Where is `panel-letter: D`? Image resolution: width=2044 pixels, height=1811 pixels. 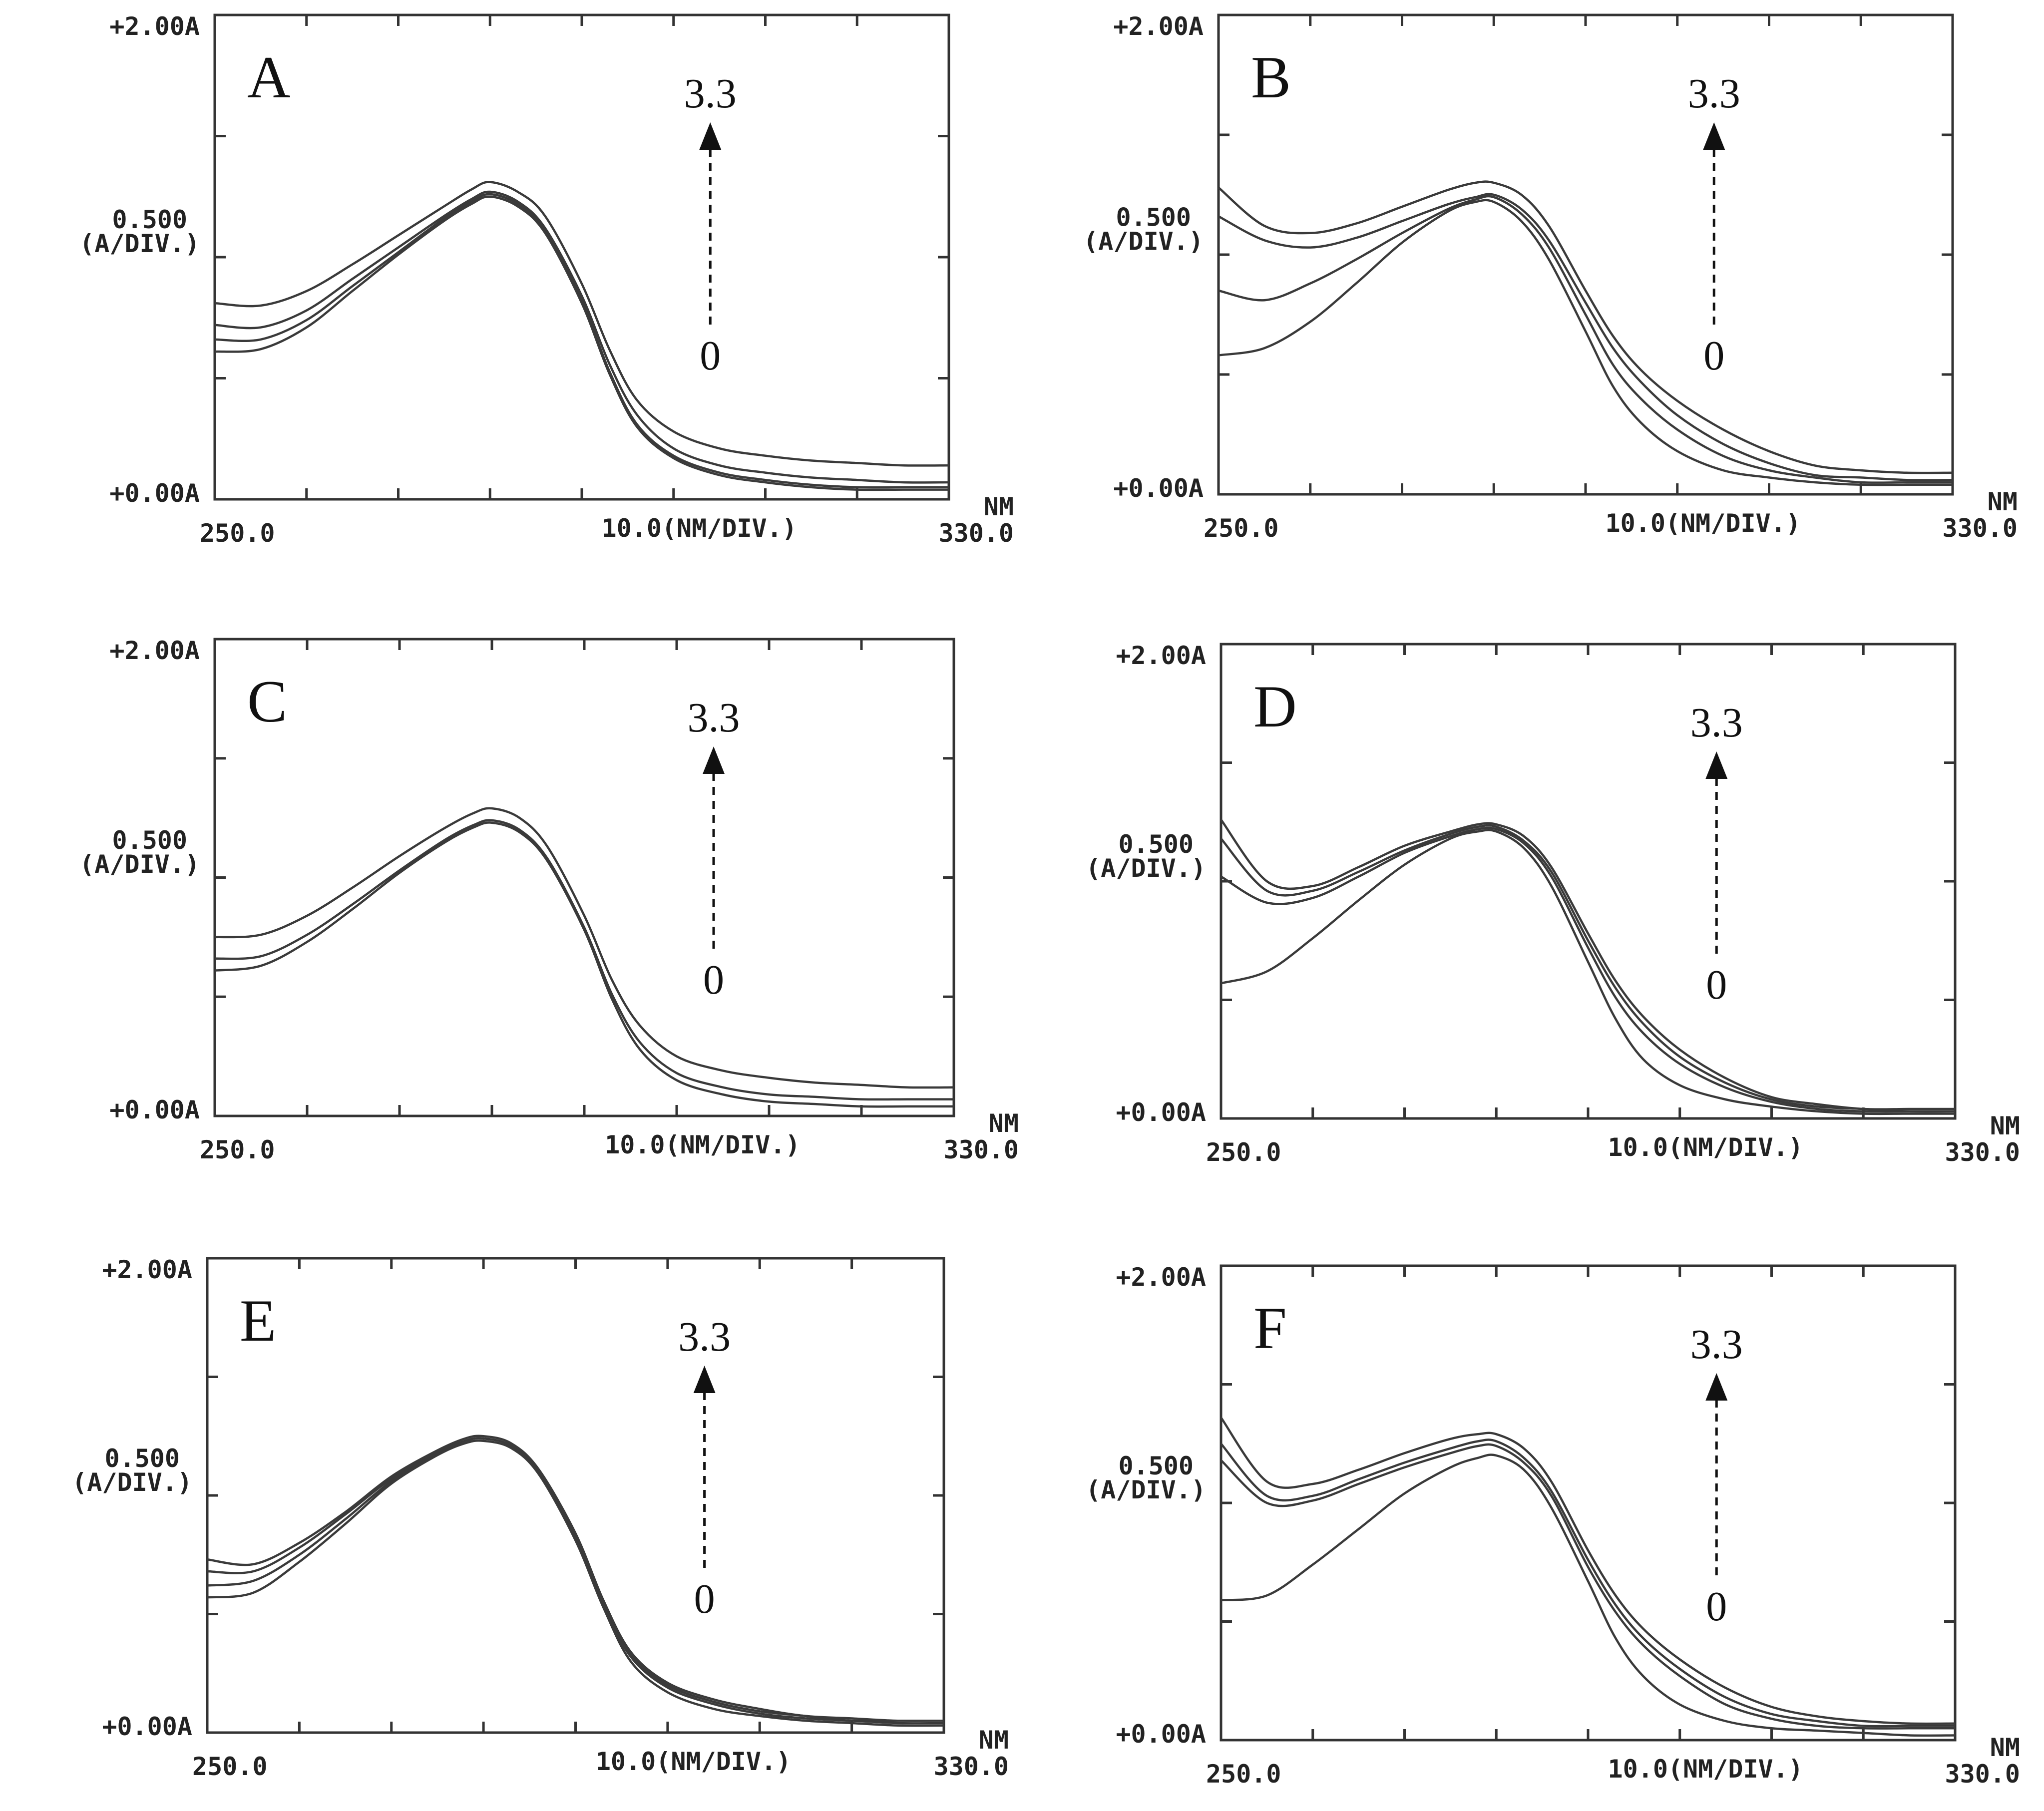
panel-letter: D is located at coordinates (1275, 706).